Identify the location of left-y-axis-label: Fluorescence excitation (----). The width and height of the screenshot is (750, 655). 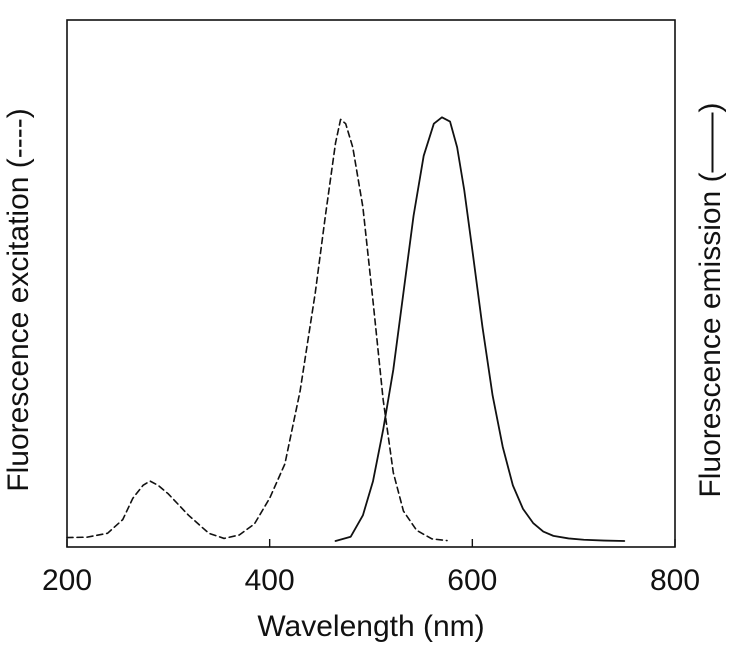
(18, 299).